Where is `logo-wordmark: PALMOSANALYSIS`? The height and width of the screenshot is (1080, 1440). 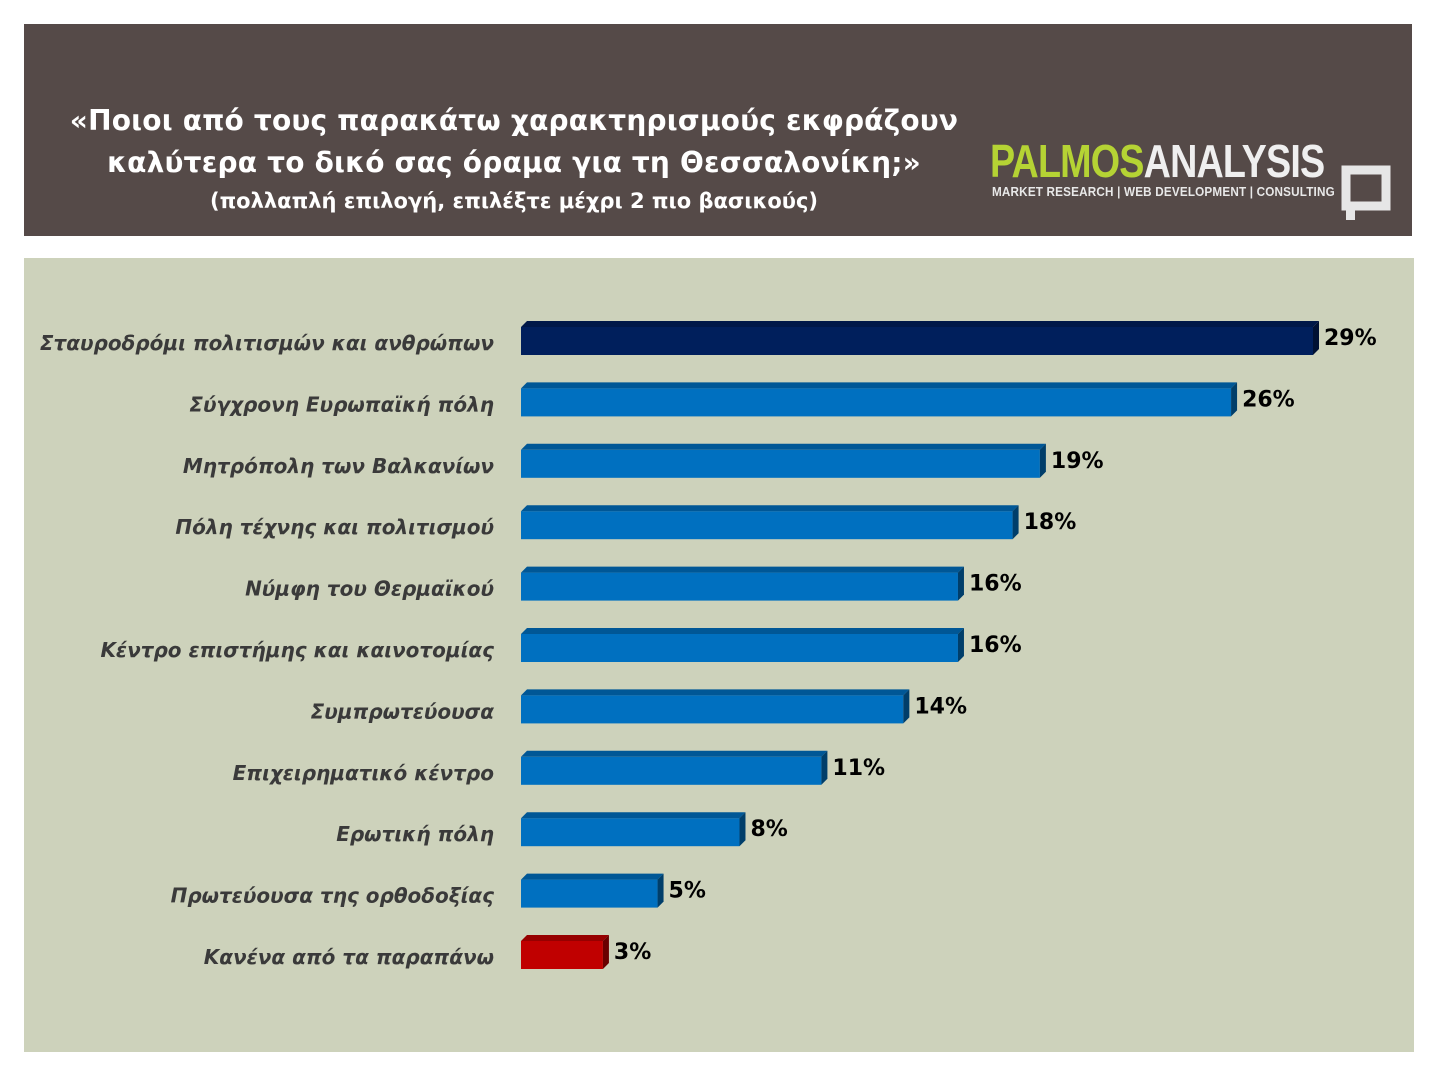 logo-wordmark: PALMOSANALYSIS is located at coordinates (1158, 161).